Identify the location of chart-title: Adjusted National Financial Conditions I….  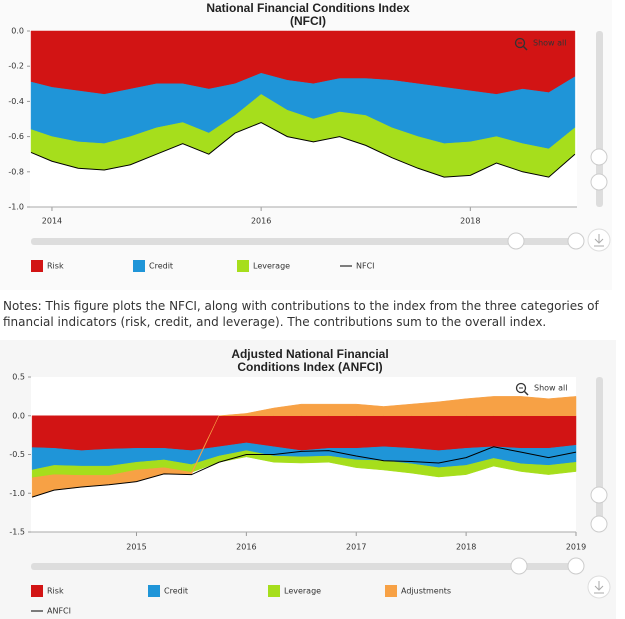
(310, 360).